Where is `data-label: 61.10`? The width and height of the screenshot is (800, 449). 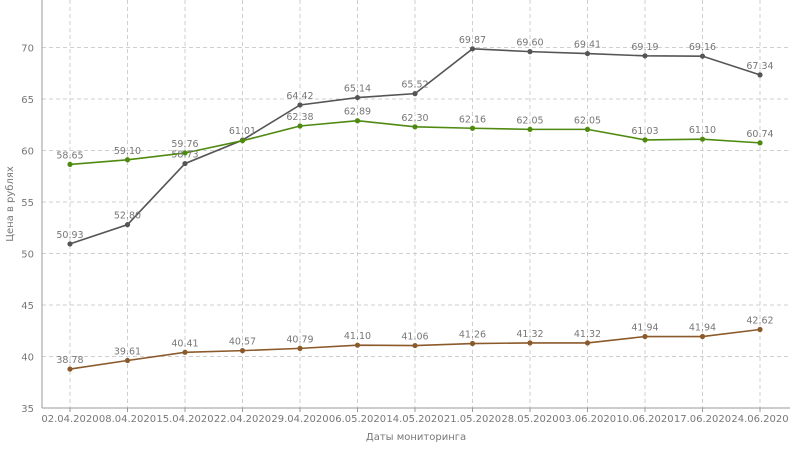 data-label: 61.10 is located at coordinates (702, 130).